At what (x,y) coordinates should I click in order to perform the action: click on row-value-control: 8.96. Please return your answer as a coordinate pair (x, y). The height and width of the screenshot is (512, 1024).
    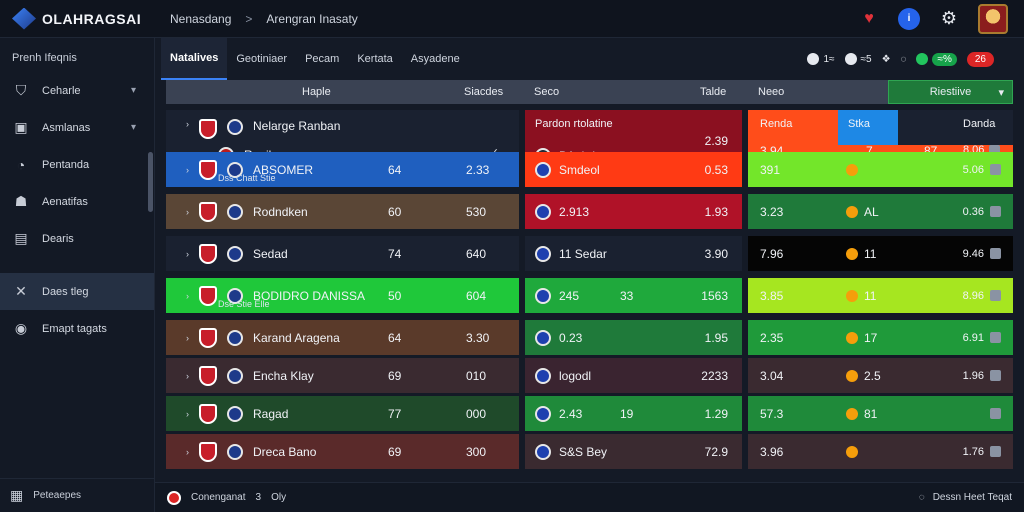
    Looking at the image, I should click on (982, 296).